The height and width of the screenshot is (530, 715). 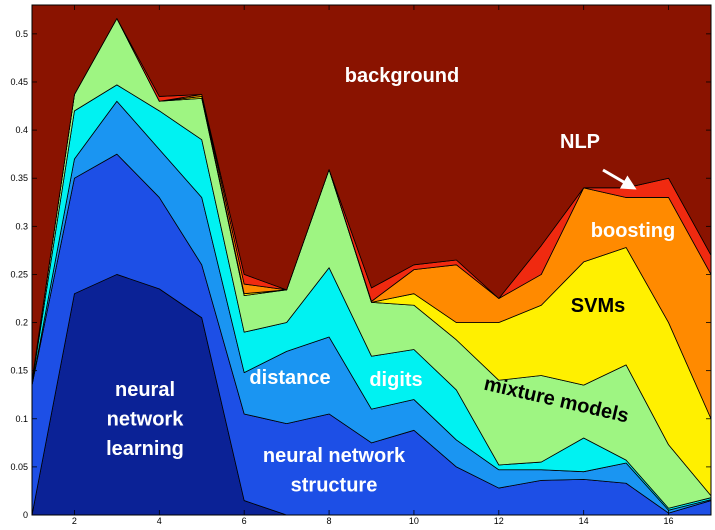 What do you see at coordinates (21, 34) in the screenshot?
I see `y-tick-label: 0.5` at bounding box center [21, 34].